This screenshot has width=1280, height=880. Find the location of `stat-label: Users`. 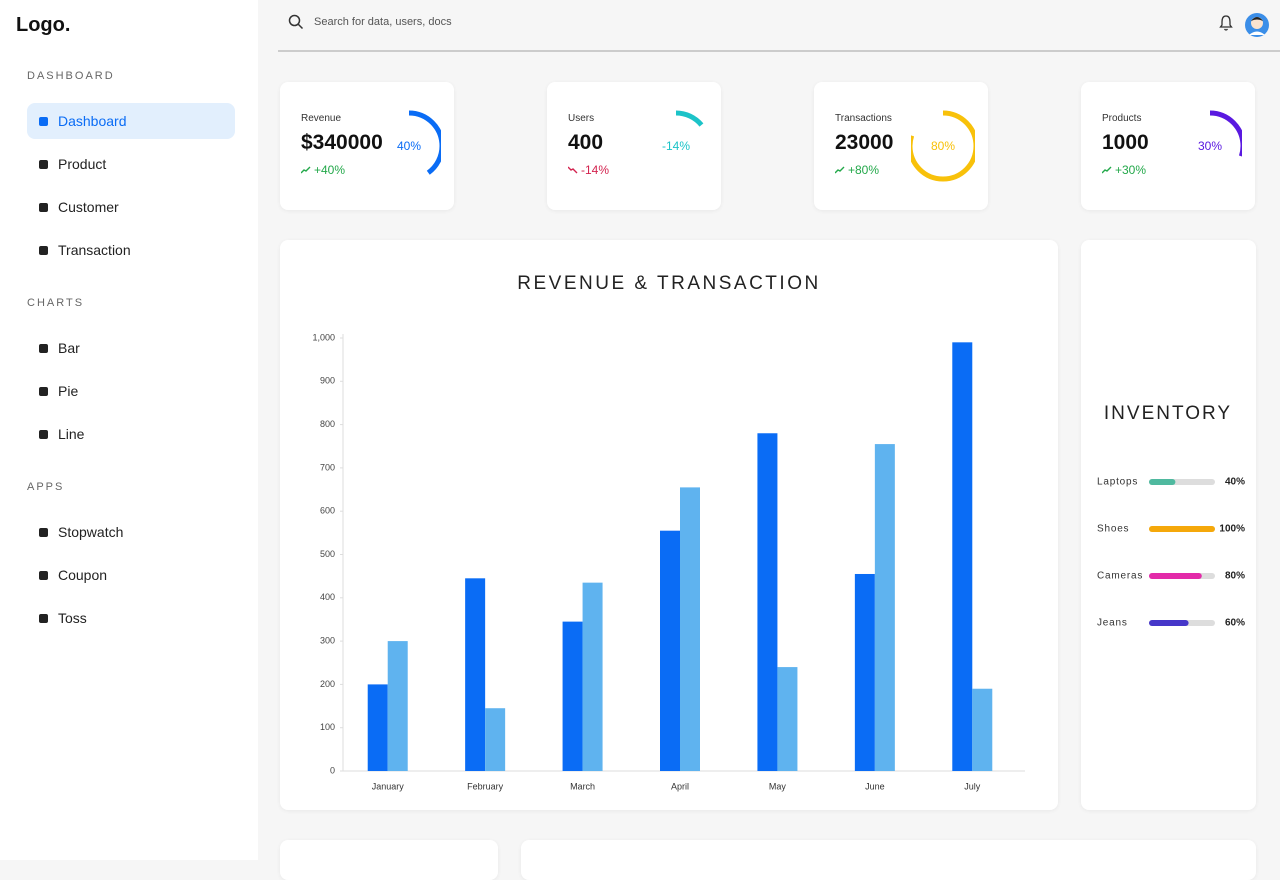

stat-label: Users is located at coordinates (581, 118).